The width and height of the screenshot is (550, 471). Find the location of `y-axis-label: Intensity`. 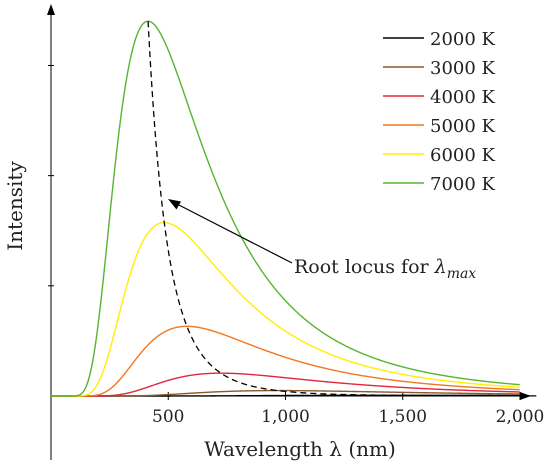

y-axis-label: Intensity is located at coordinates (15, 206).